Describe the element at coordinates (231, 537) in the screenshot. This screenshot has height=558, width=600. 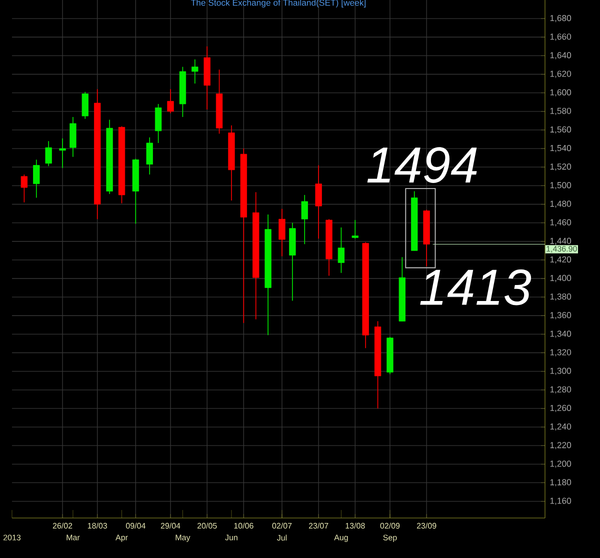
I see `x2-tick-label: Jun` at that location.